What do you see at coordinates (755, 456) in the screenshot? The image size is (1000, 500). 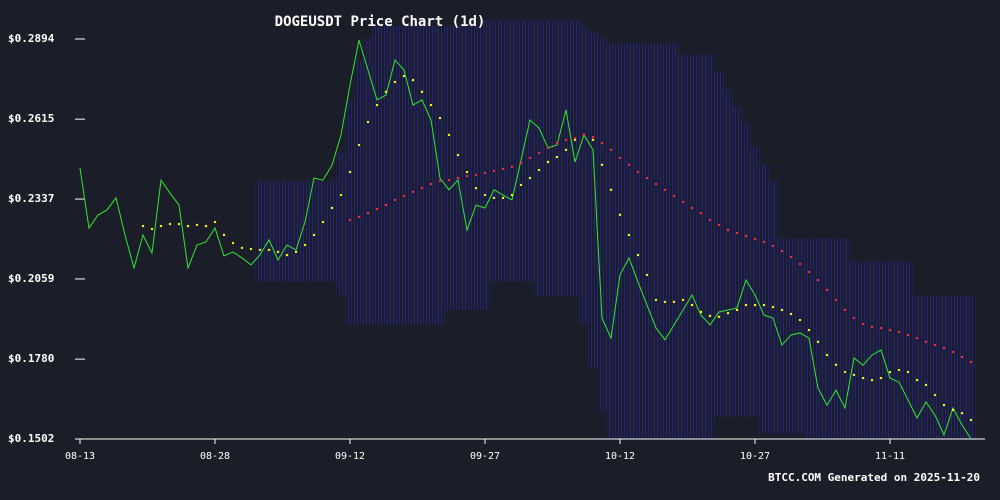 I see `x-tick-label: 10-27` at bounding box center [755, 456].